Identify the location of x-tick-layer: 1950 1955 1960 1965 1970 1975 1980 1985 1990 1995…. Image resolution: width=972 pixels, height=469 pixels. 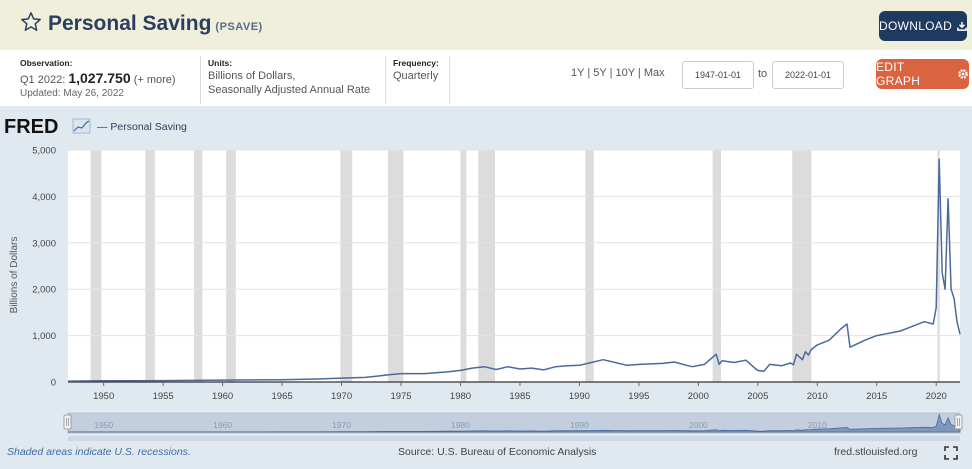
(520, 392).